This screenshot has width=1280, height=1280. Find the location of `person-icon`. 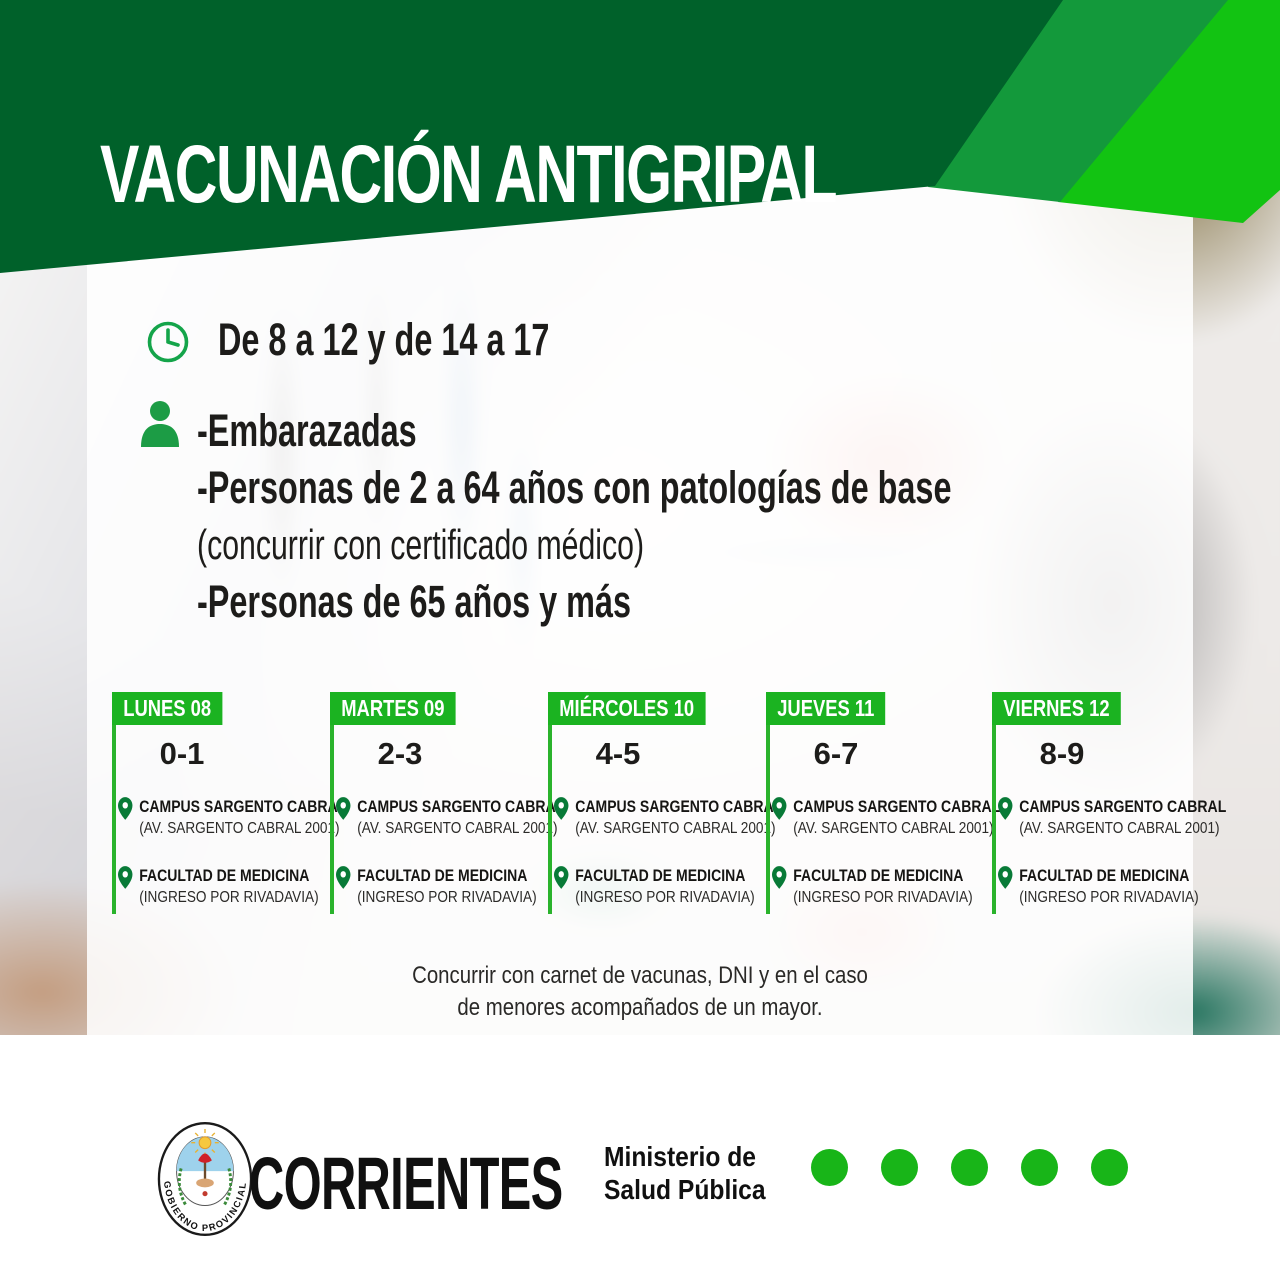

person-icon is located at coordinates (160, 424).